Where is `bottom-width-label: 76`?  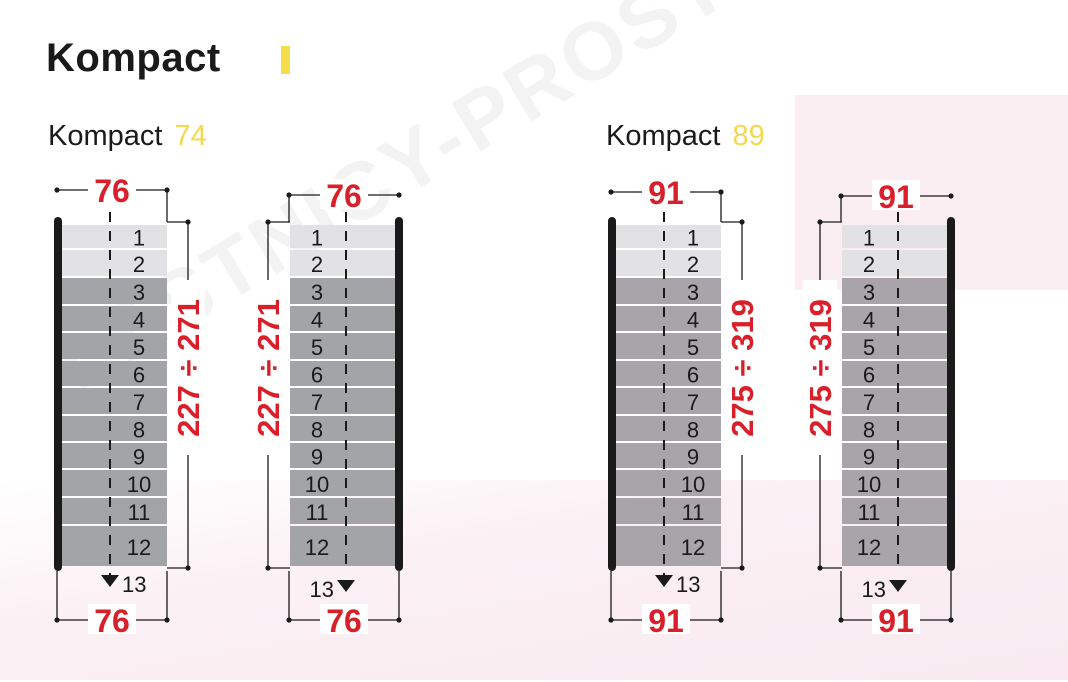 bottom-width-label: 76 is located at coordinates (344, 621).